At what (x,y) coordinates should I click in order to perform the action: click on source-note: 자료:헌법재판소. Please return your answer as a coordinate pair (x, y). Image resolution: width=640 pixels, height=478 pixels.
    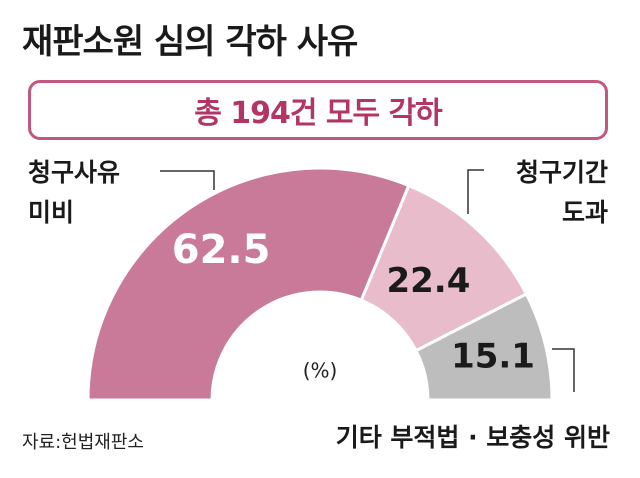
    Looking at the image, I should click on (83, 442).